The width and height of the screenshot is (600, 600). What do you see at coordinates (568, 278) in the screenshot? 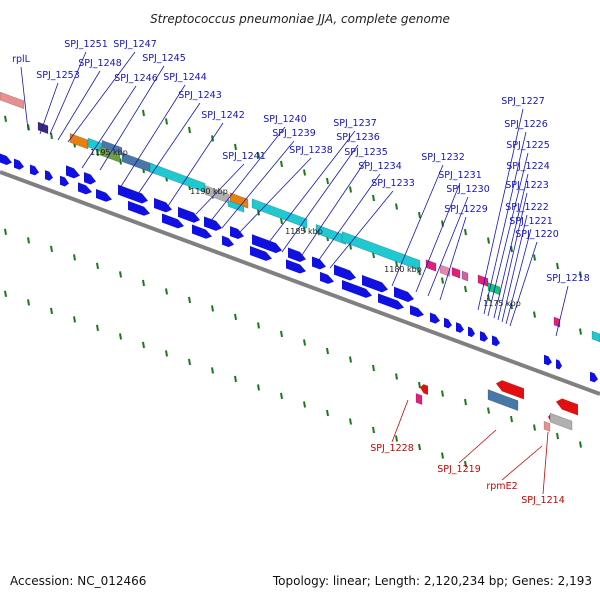
I see `gene-label: SPJ_1218` at bounding box center [568, 278].